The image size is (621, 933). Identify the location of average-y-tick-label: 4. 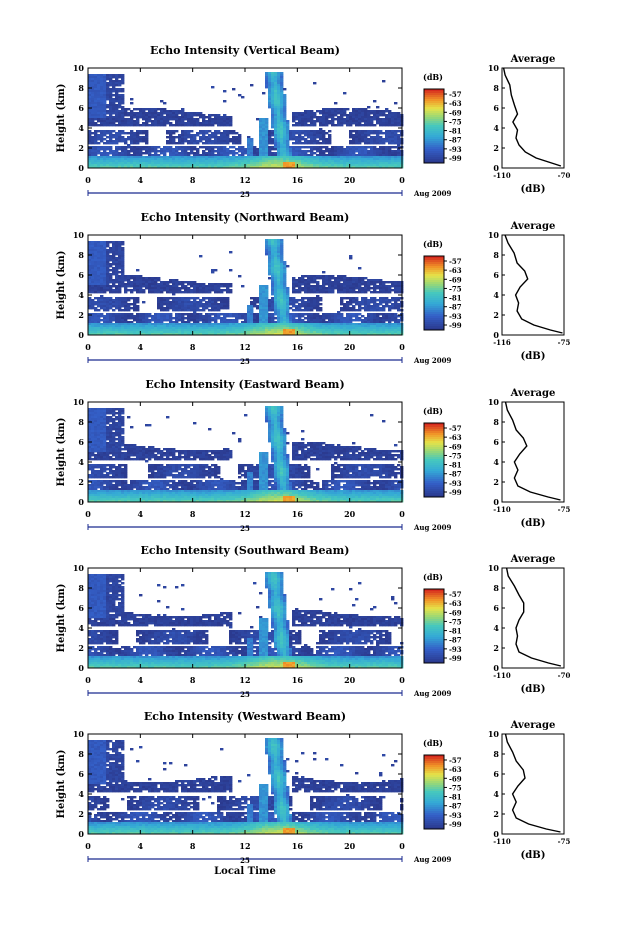
(496, 128).